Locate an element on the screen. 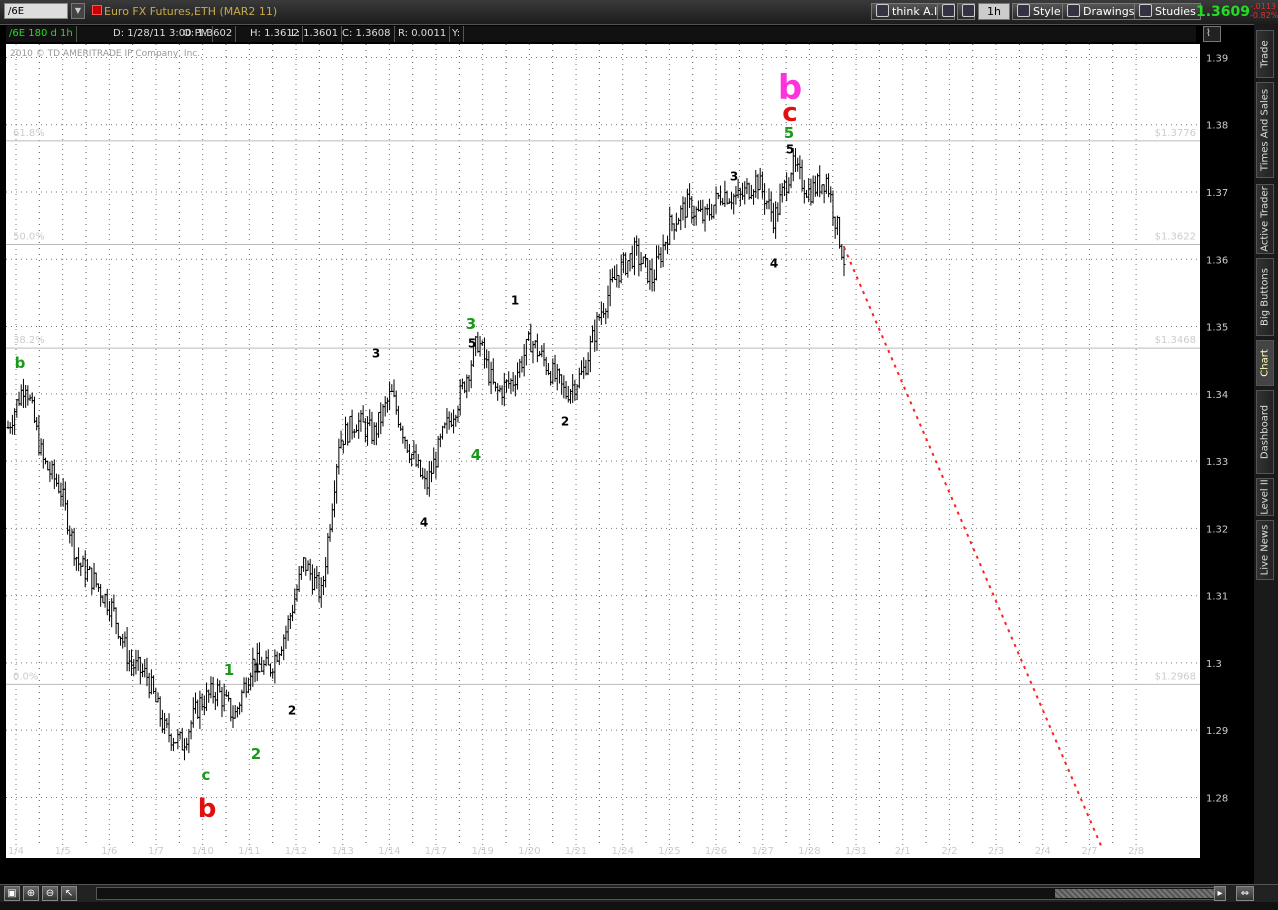 The image size is (1278, 910). fib-percent-label: 0.0% is located at coordinates (25, 676).